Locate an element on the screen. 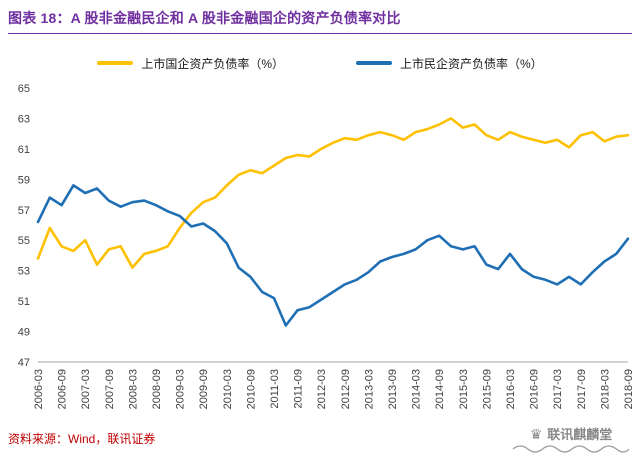 The width and height of the screenshot is (640, 457). watermark-wave is located at coordinates (571, 449).